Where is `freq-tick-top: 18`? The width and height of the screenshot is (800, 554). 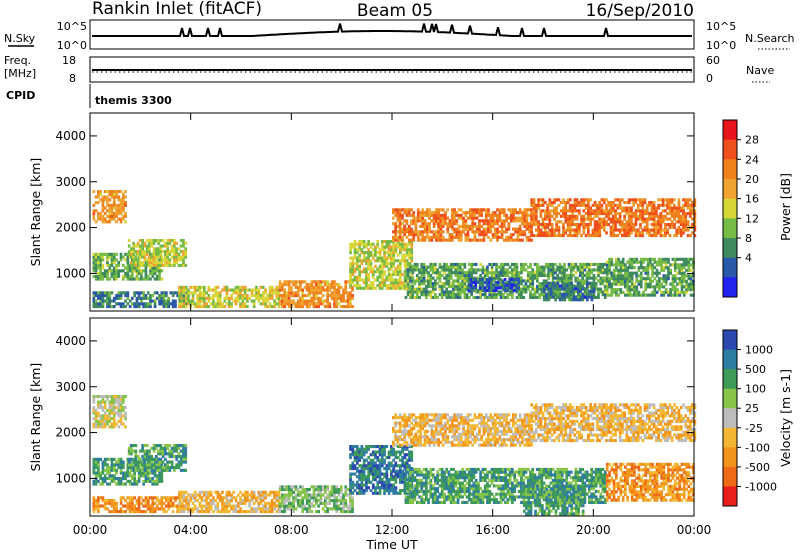 freq-tick-top: 18 is located at coordinates (69, 60).